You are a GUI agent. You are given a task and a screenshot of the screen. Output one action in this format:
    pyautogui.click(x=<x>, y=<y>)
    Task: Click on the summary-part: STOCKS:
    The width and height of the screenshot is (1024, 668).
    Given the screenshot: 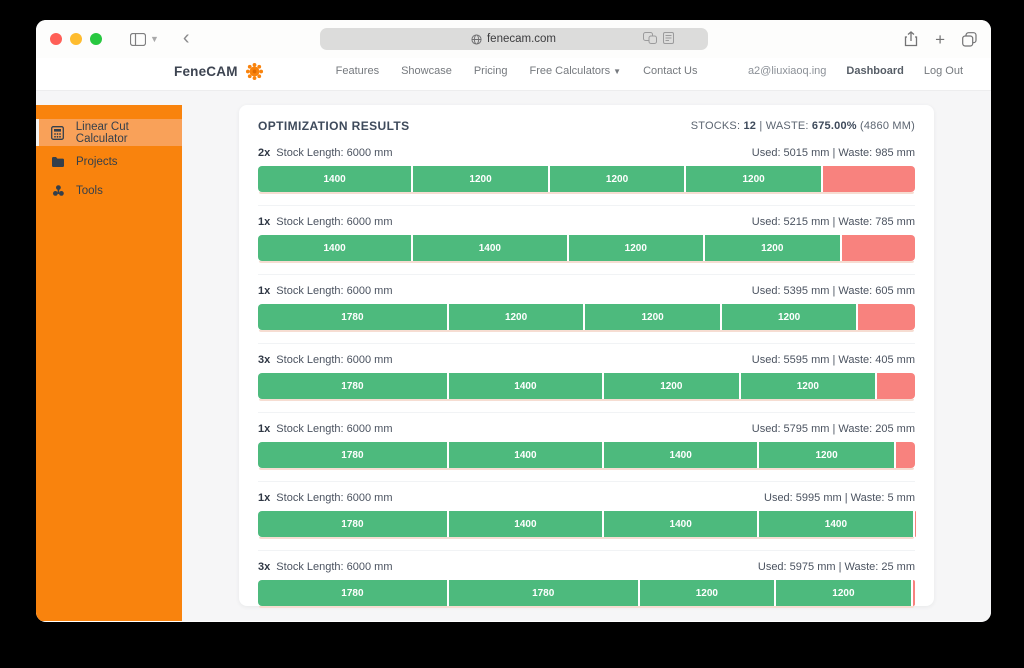 What is the action you would take?
    pyautogui.click(x=717, y=126)
    